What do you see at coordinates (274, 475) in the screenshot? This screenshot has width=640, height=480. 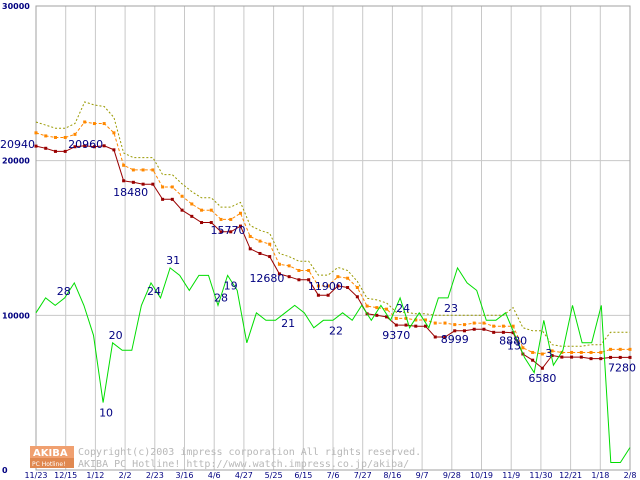 I see `x-tick-label: 5/25` at bounding box center [274, 475].